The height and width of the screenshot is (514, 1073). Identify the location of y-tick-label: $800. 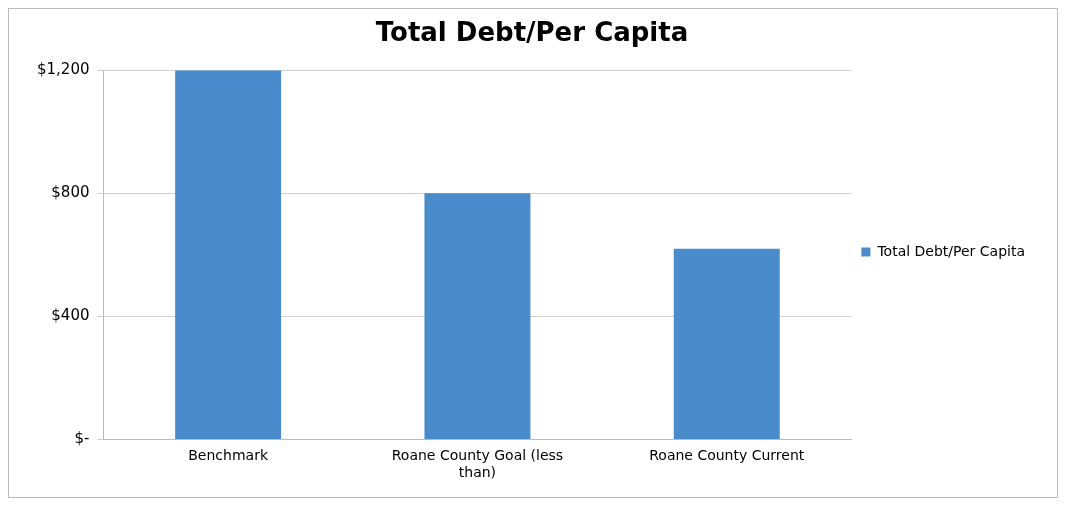
(70, 192).